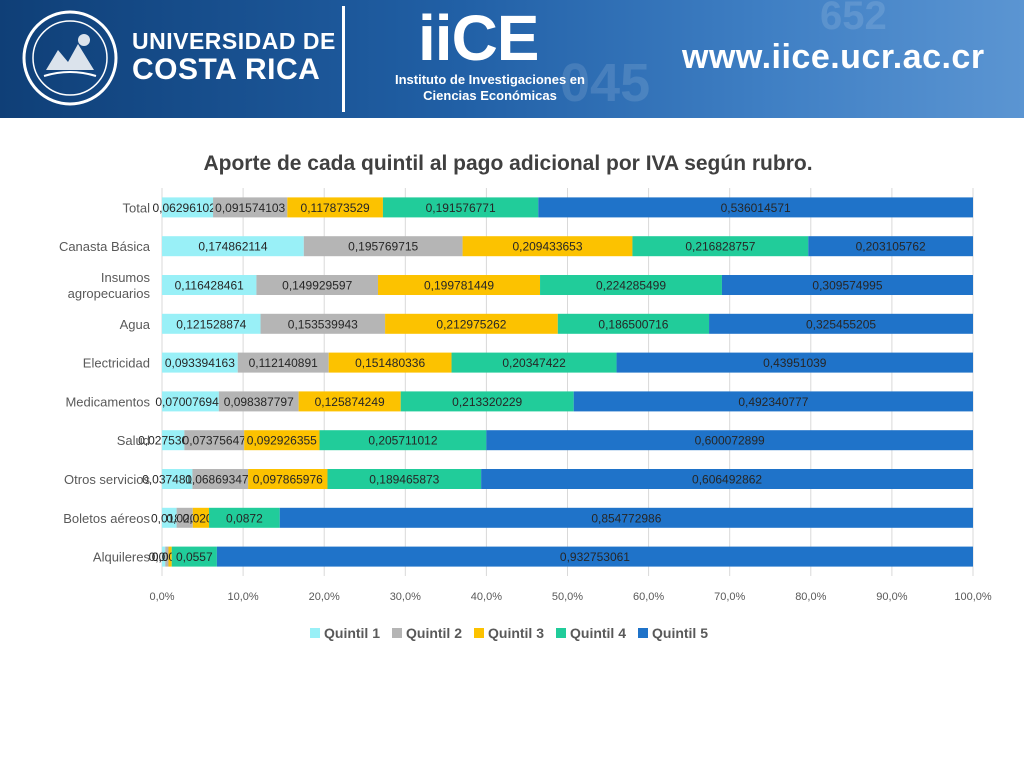 This screenshot has height=768, width=1024. I want to click on x-tick-label: 80,0%, so click(810, 597).